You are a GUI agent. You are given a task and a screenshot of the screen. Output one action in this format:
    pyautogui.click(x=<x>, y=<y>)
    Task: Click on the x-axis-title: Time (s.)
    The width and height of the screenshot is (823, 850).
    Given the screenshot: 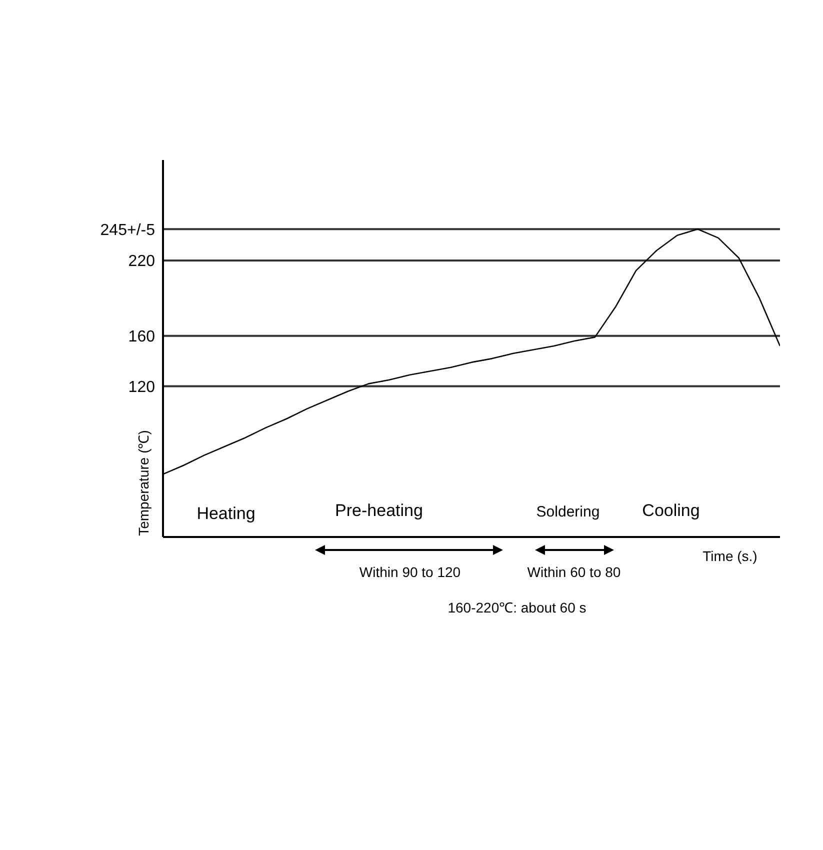 What is the action you would take?
    pyautogui.click(x=730, y=556)
    